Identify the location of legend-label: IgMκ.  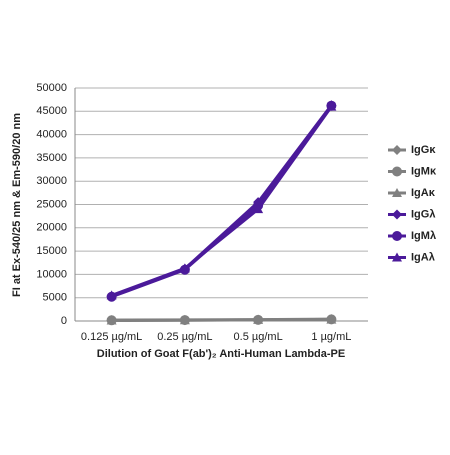
(424, 171).